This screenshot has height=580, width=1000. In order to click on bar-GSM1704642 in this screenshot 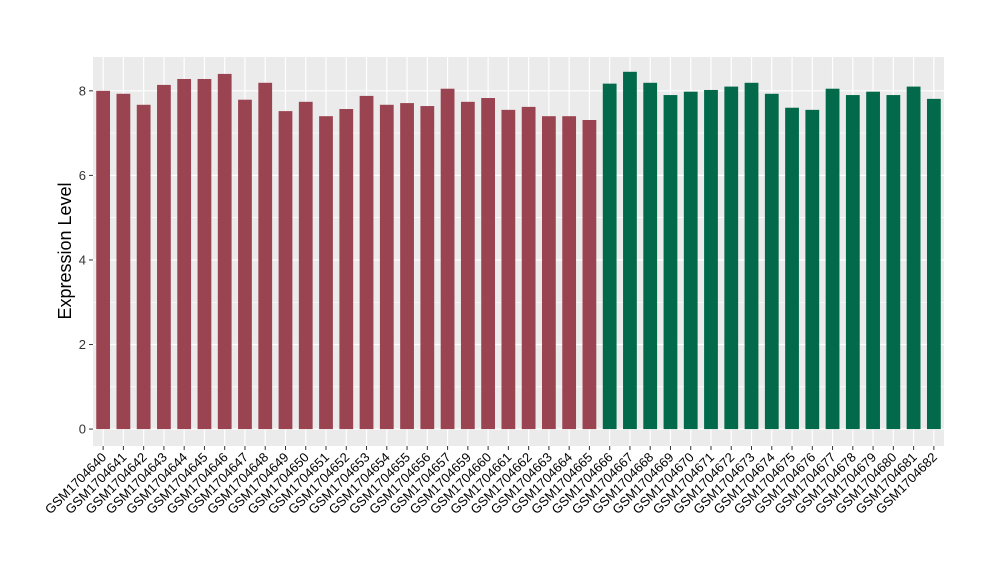, I will do `click(143, 267)`.